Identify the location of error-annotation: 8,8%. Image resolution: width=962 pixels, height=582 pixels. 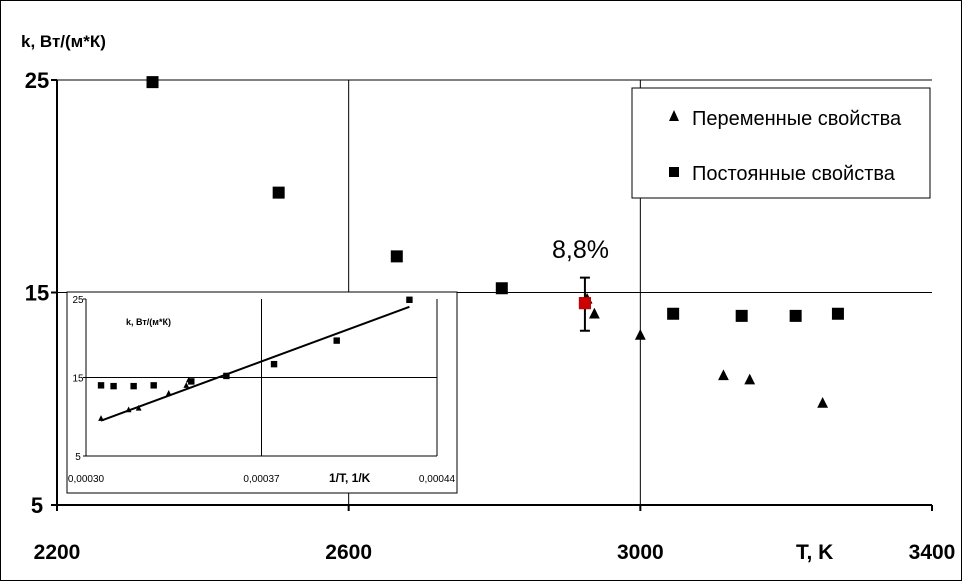
(580, 250).